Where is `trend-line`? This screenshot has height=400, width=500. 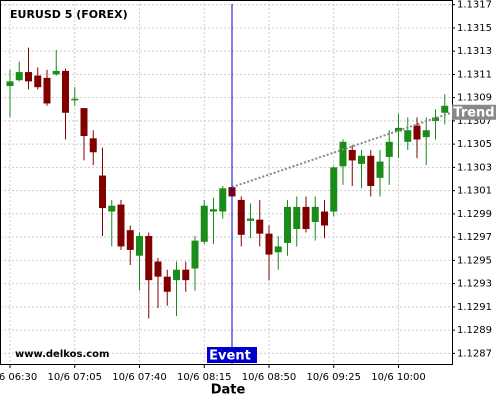
trend-line is located at coordinates (341, 150).